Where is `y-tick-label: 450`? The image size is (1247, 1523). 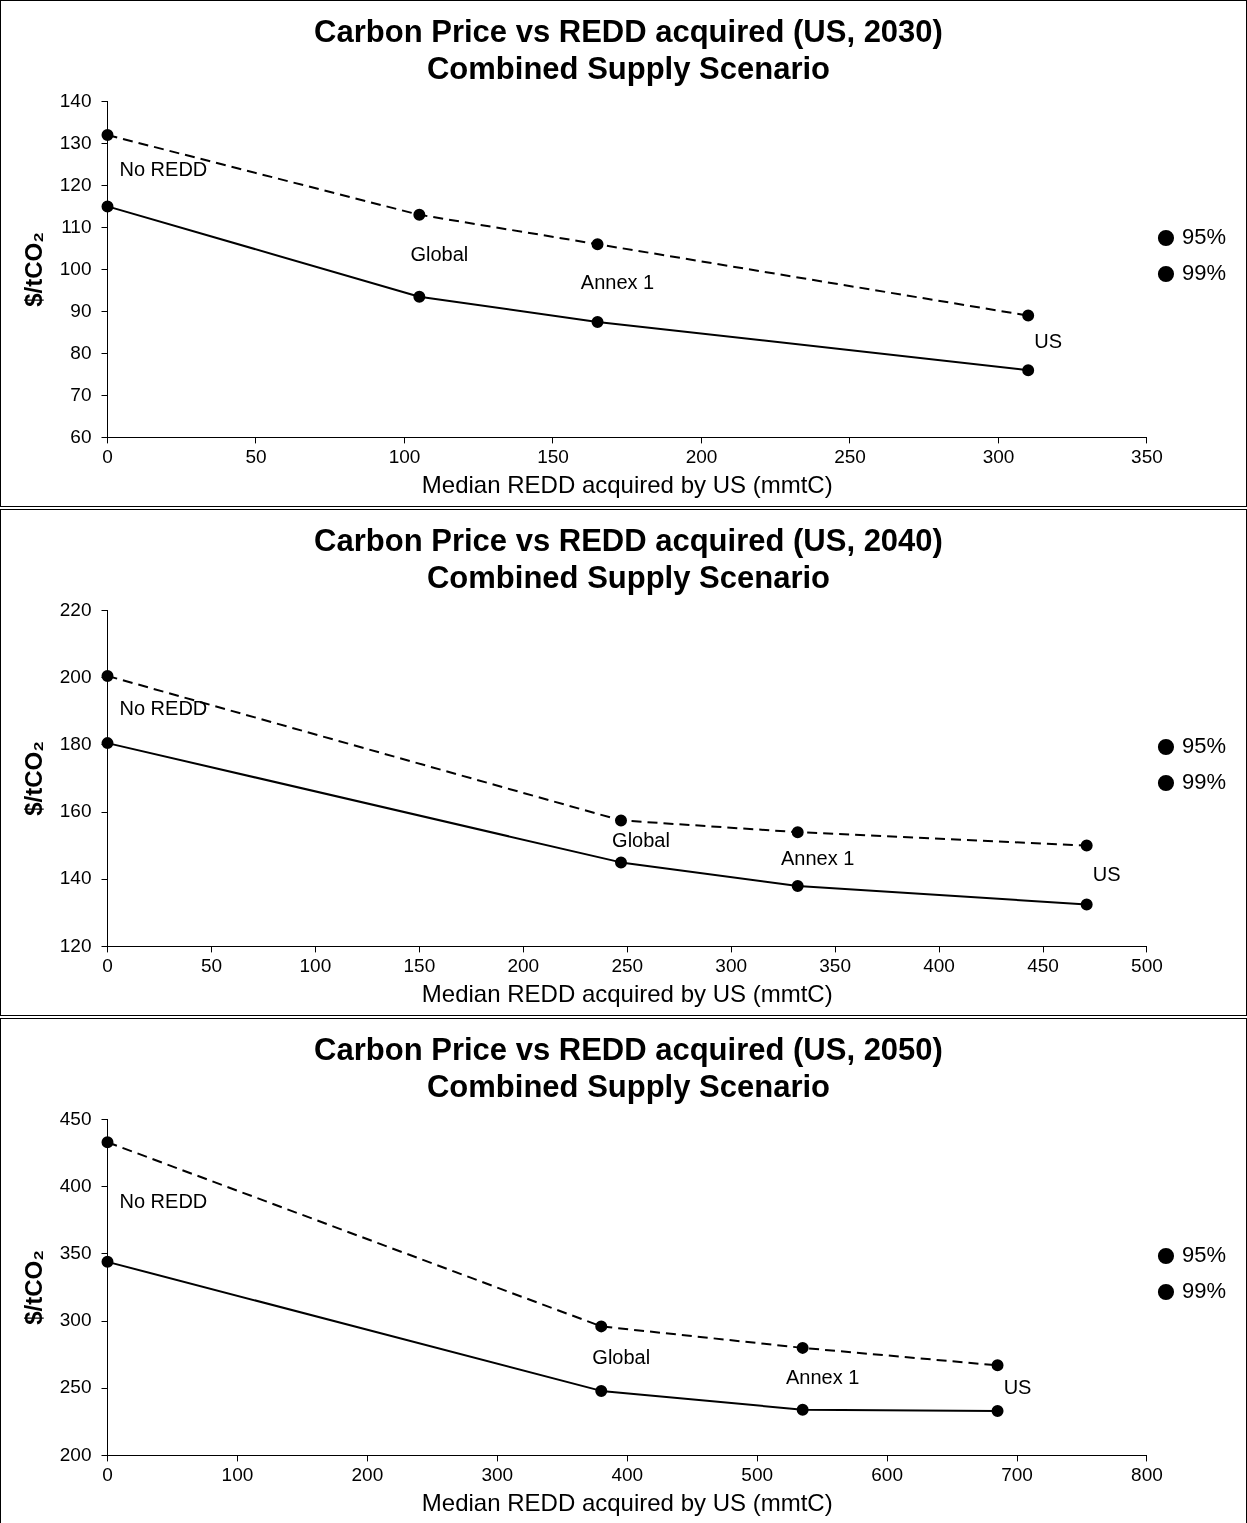 y-tick-label: 450 is located at coordinates (75, 1118).